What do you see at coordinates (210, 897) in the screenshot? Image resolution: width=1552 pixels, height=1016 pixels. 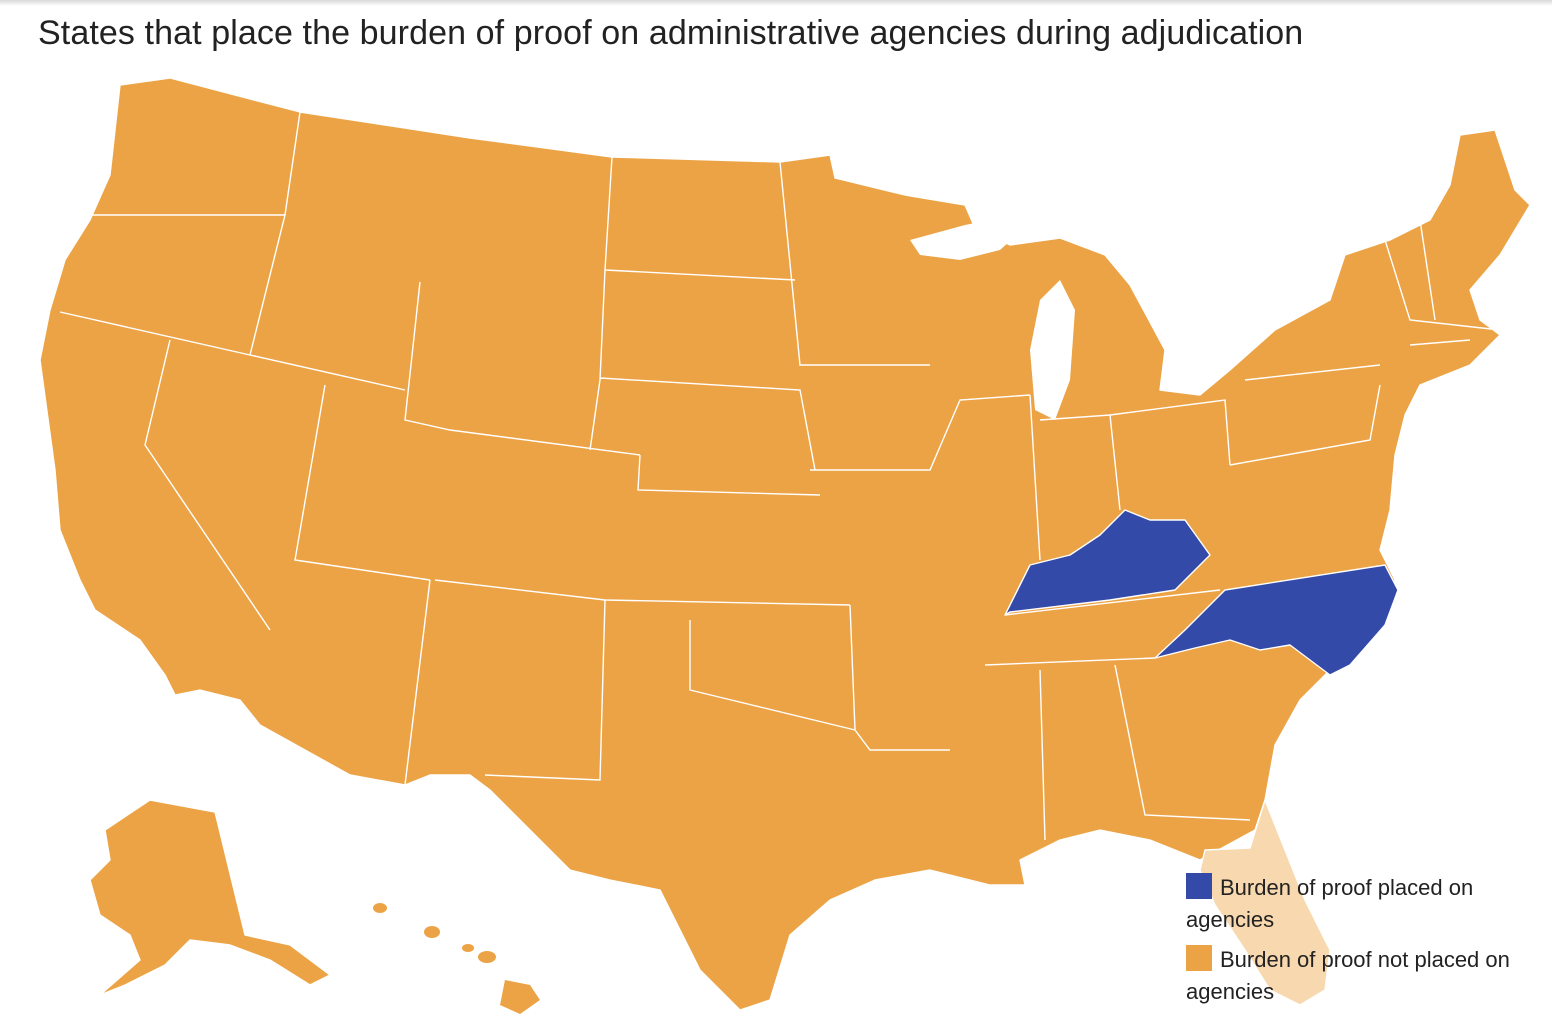 I see `state-alaska` at bounding box center [210, 897].